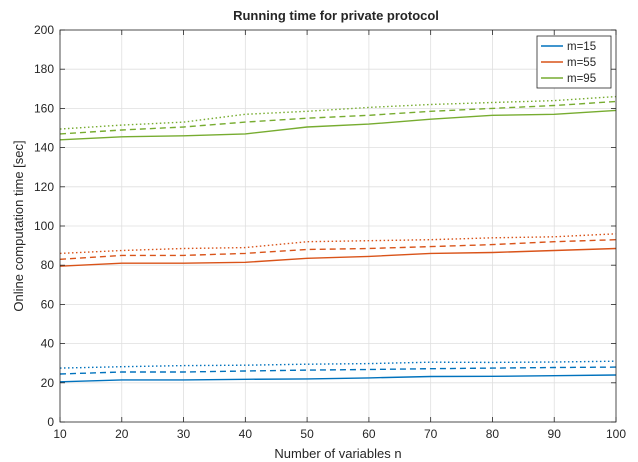  Describe the element at coordinates (44, 30) in the screenshot. I see `y-tick-label: 200` at that location.